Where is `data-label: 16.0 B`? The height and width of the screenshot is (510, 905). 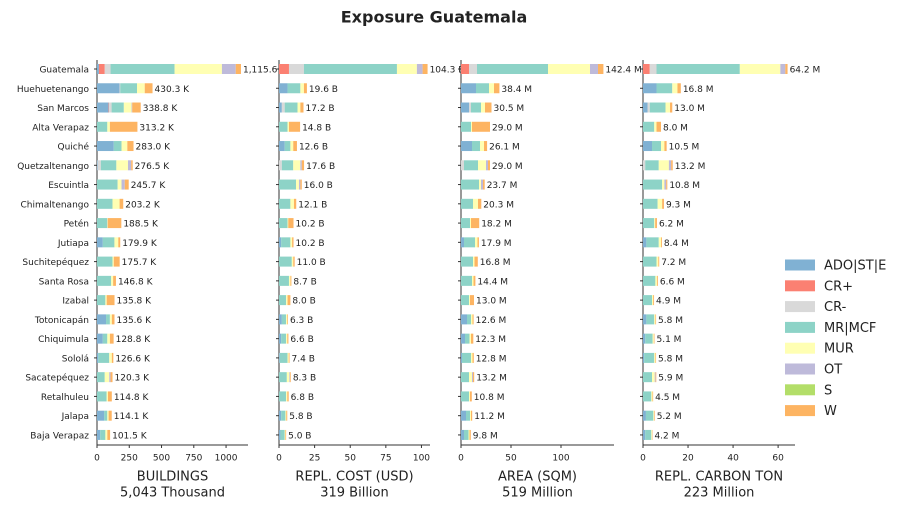 data-label: 16.0 B is located at coordinates (318, 186).